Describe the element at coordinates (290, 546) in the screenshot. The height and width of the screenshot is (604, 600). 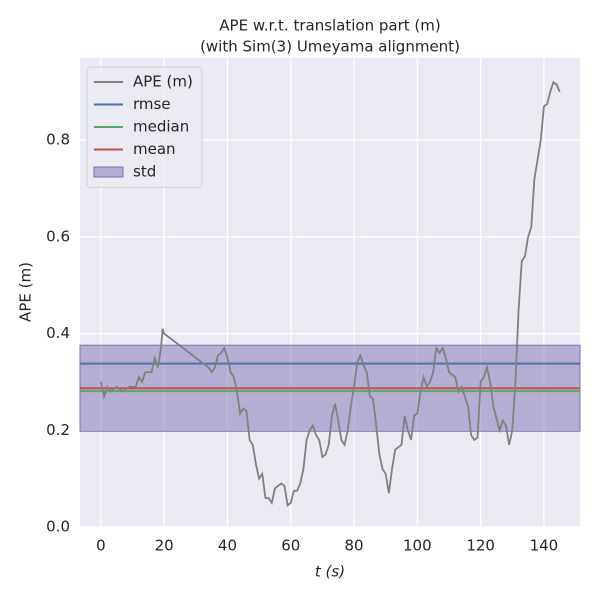
I see `x-tick-label: 60` at that location.